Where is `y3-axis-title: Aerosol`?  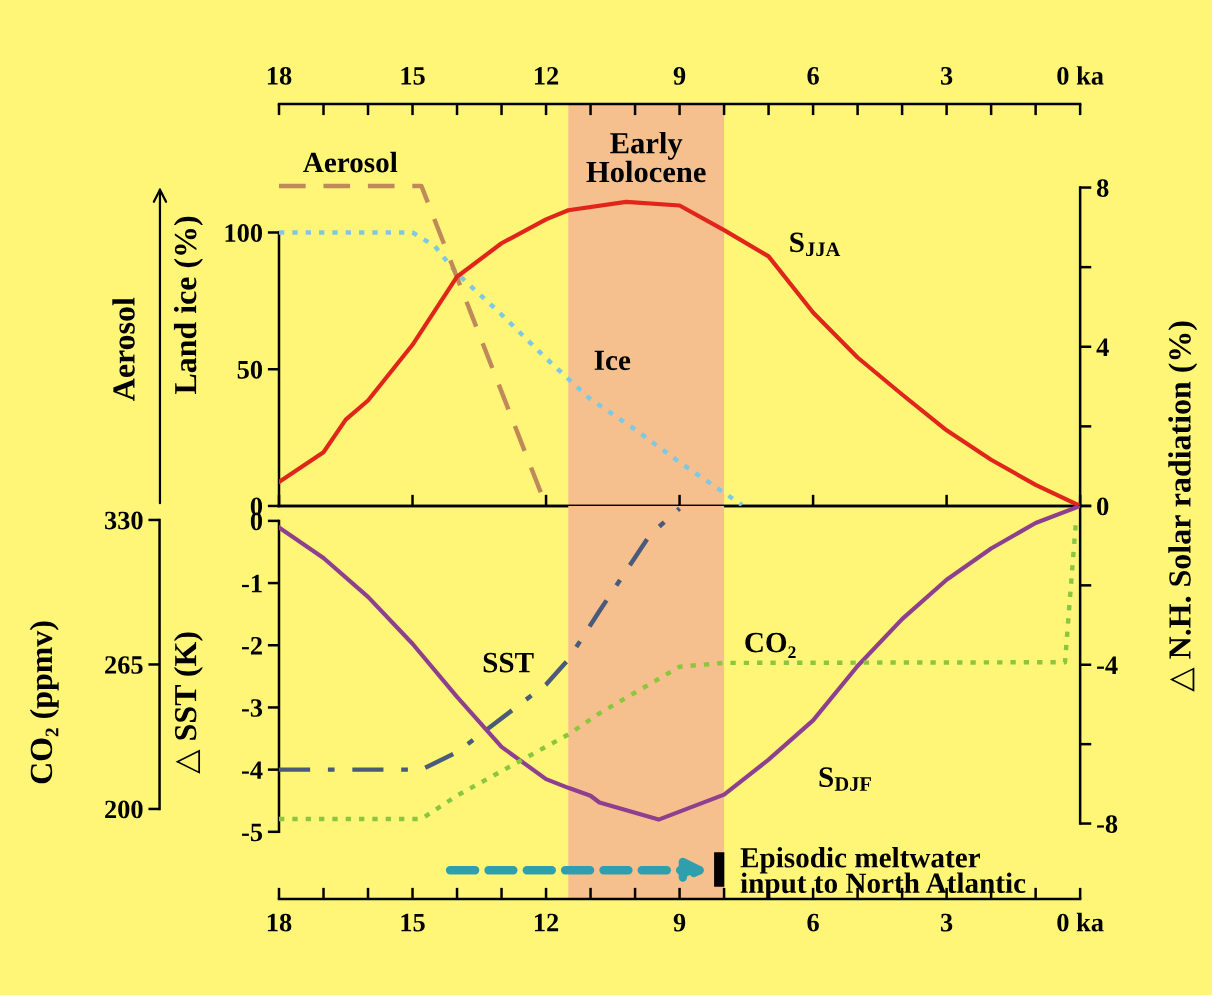 y3-axis-title: Aerosol is located at coordinates (123, 349).